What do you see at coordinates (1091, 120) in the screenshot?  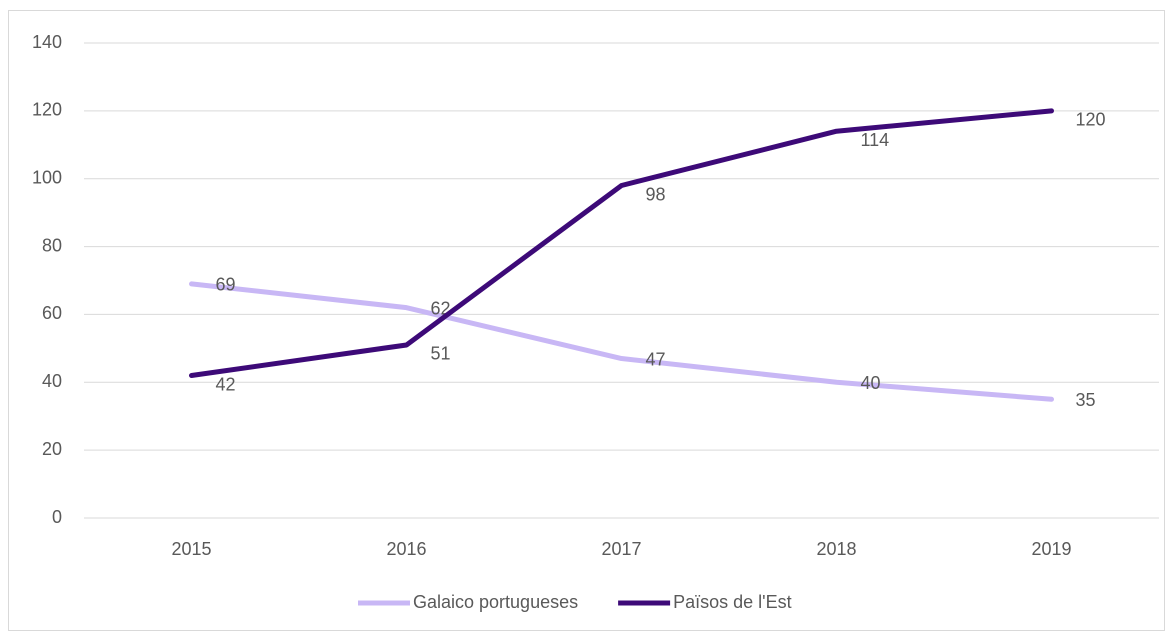 I see `data-label: 120` at bounding box center [1091, 120].